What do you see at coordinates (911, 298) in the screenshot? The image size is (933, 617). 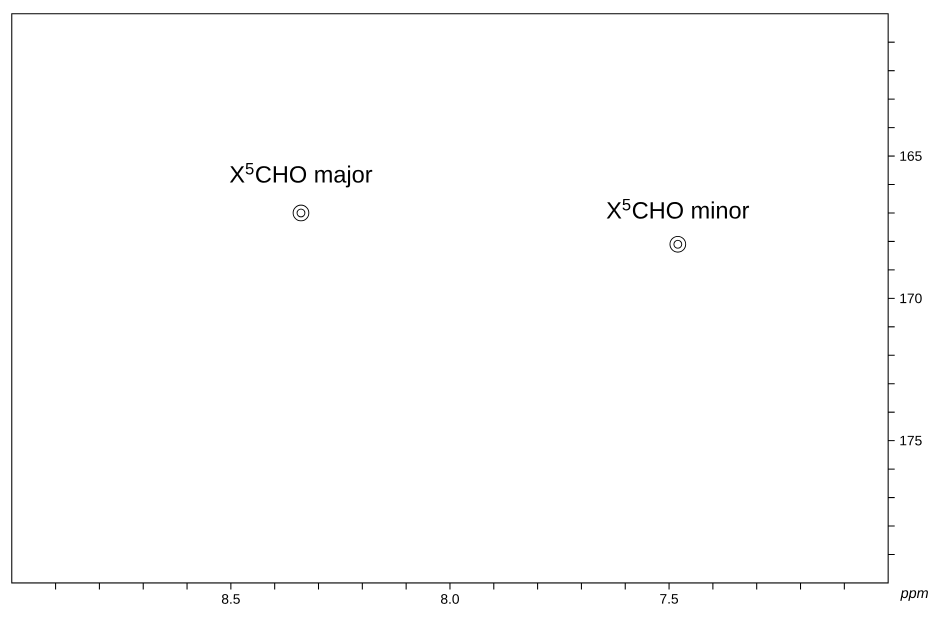 I see `y-tick-label: 170` at bounding box center [911, 298].